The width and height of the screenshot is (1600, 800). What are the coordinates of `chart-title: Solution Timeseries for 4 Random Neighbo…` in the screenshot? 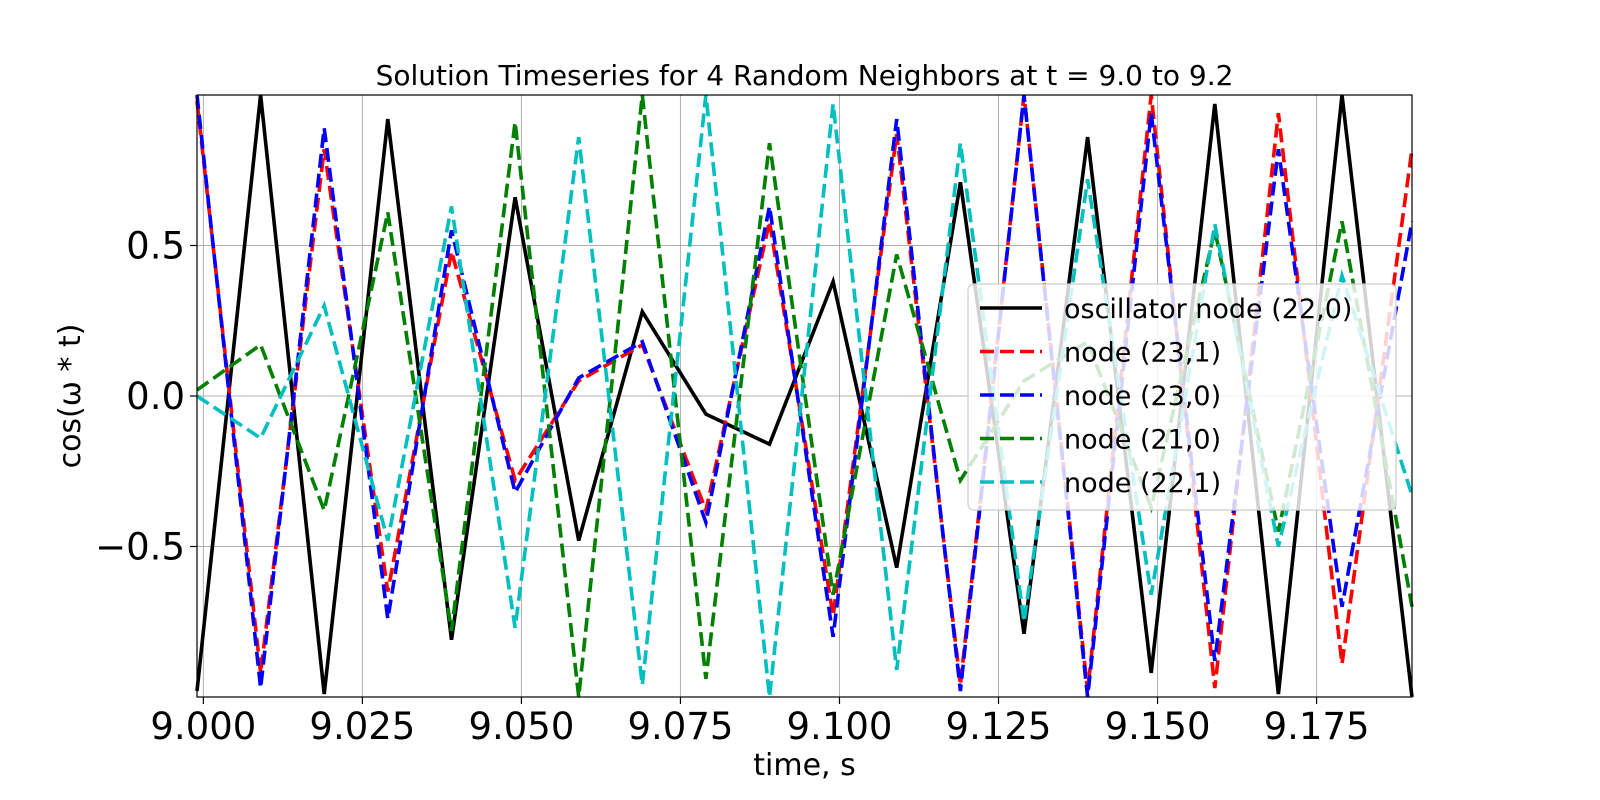 It's located at (805, 75).